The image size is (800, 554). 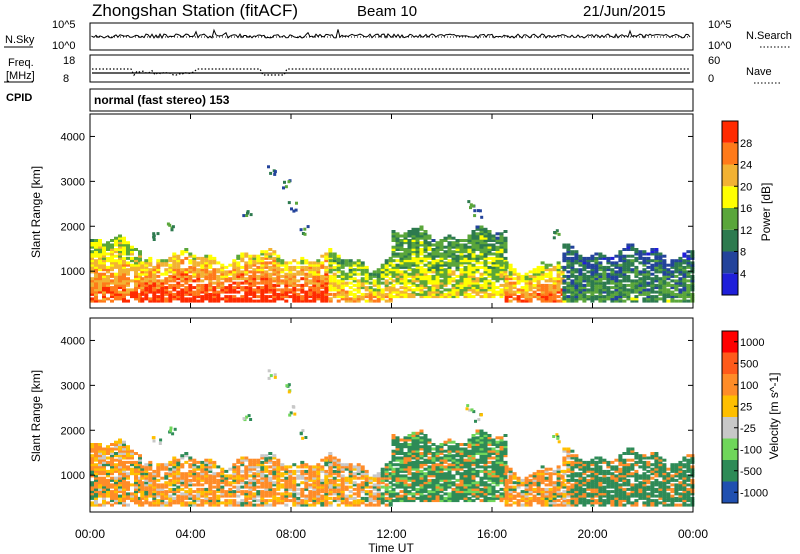 What do you see at coordinates (730, 132) in the screenshot?
I see `colorbar-swatch` at bounding box center [730, 132].